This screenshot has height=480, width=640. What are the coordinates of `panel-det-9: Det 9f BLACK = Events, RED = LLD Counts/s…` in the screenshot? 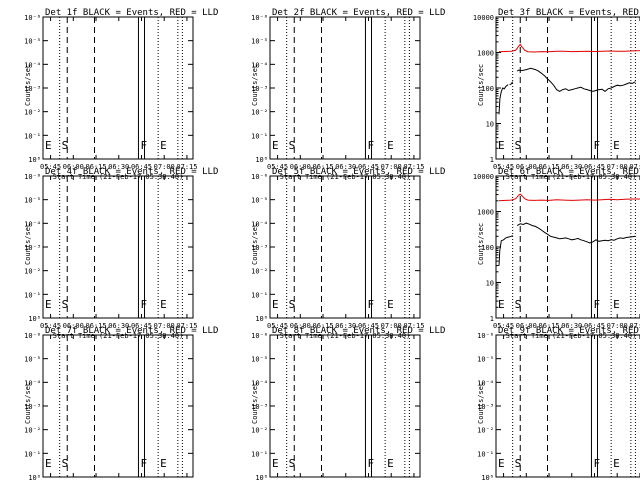 It's located at (558, 403).